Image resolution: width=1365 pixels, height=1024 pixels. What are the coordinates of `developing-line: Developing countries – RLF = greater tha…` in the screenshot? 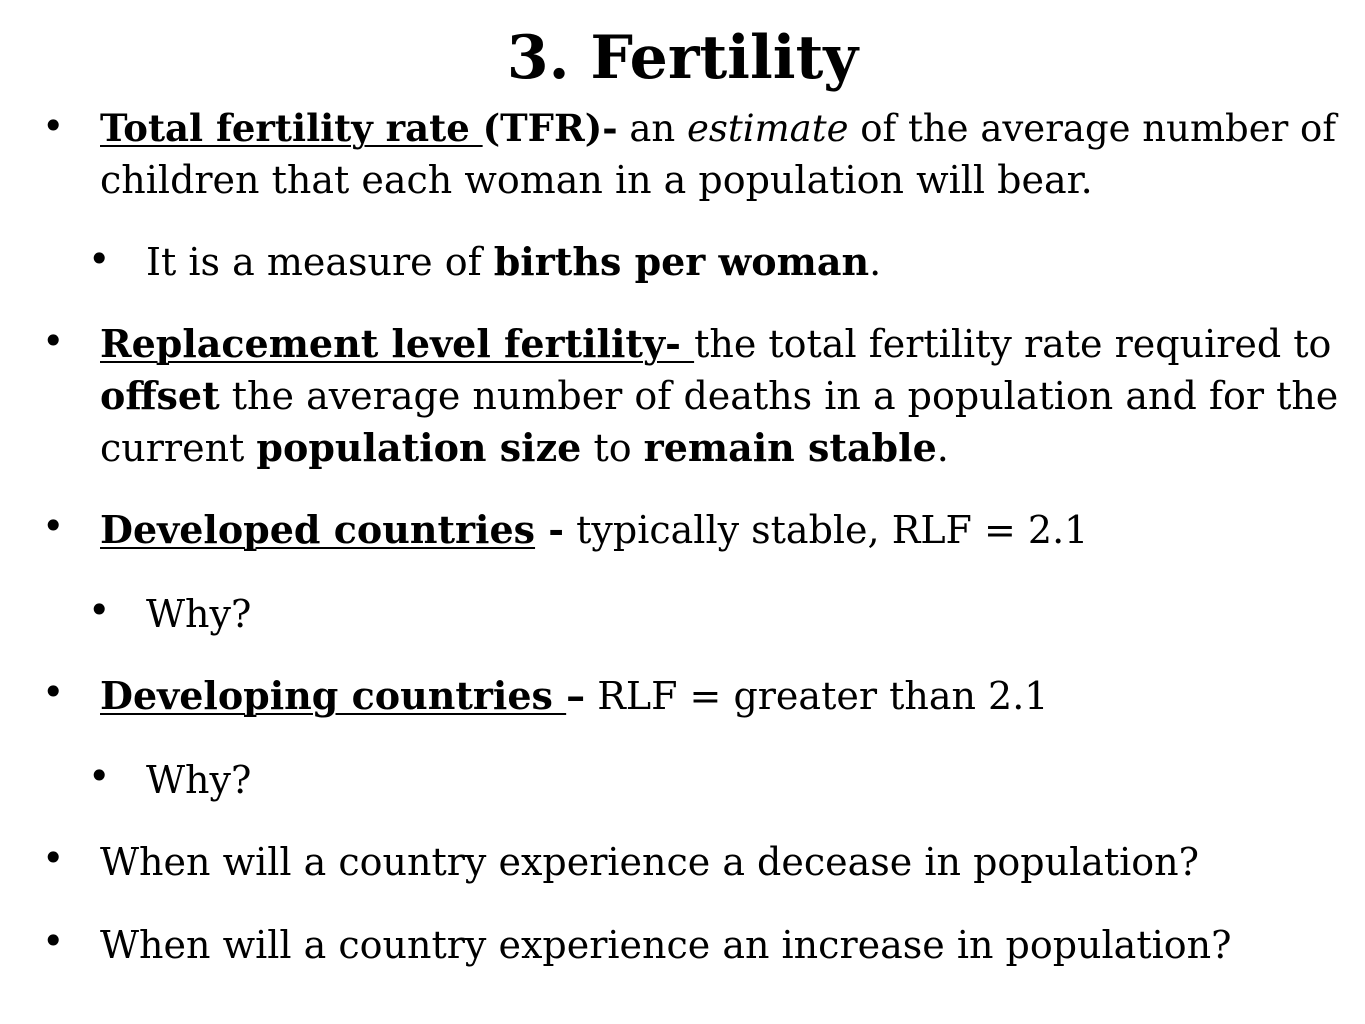 It's located at (574, 696).